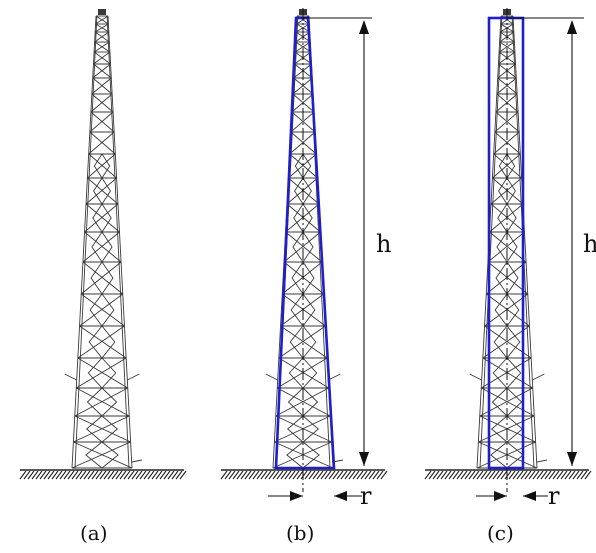 The image size is (596, 553). I want to click on height-dimension-c, so click(545, 241).